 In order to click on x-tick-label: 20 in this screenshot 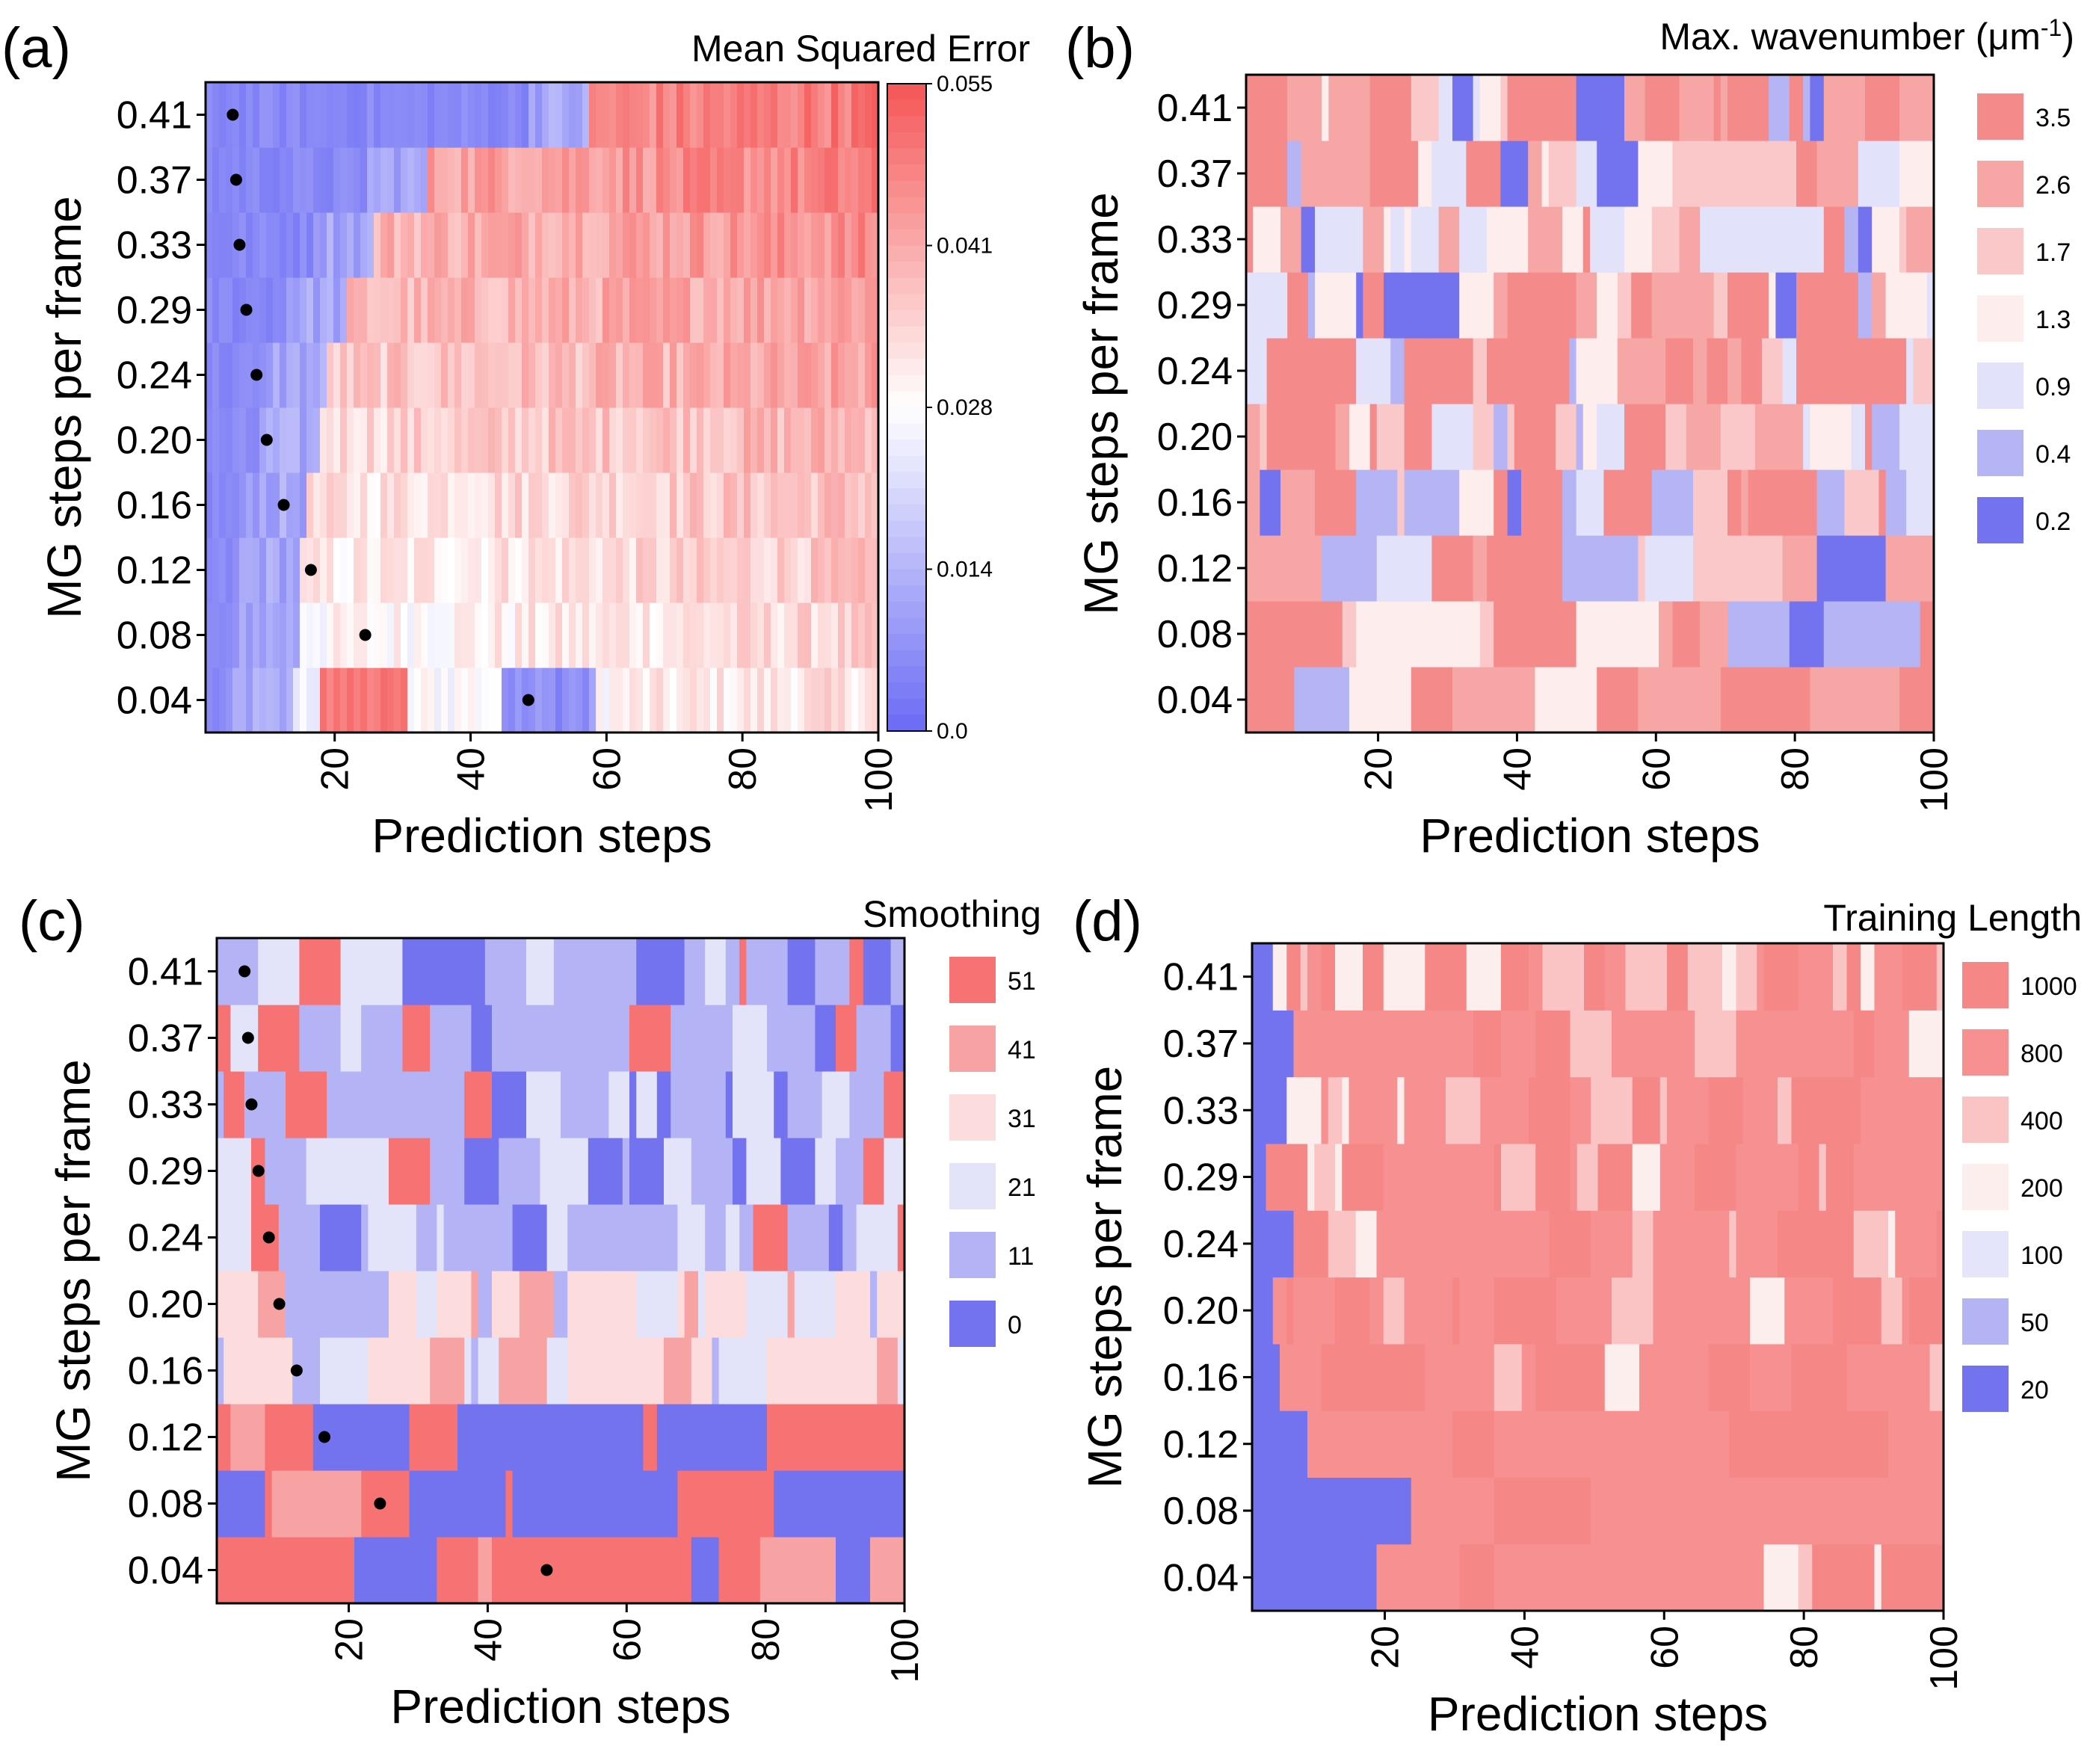, I will do `click(350, 1640)`.